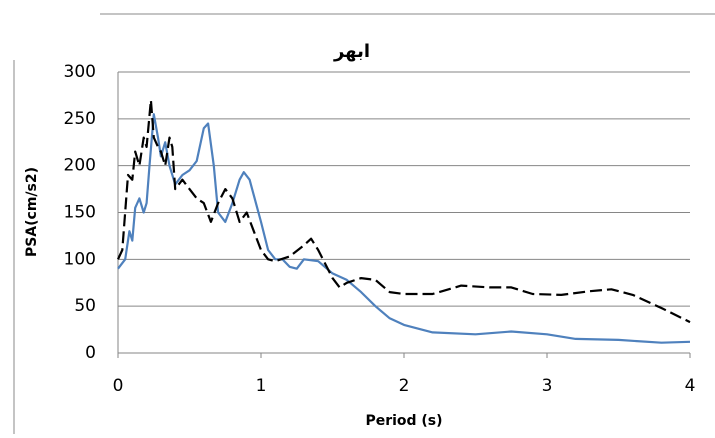 The height and width of the screenshot is (438, 715). Describe the element at coordinates (404, 386) in the screenshot. I see `x-tick-label: 2` at that location.